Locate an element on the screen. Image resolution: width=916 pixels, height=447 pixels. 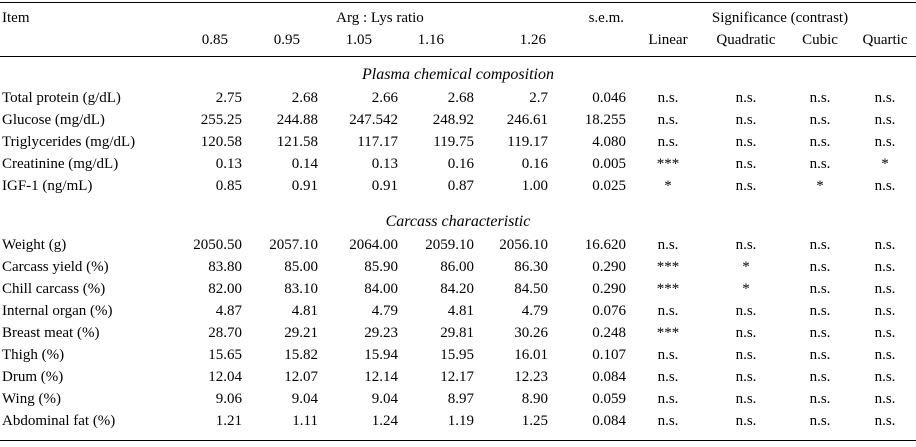
row-value: 119.17 is located at coordinates (527, 142).